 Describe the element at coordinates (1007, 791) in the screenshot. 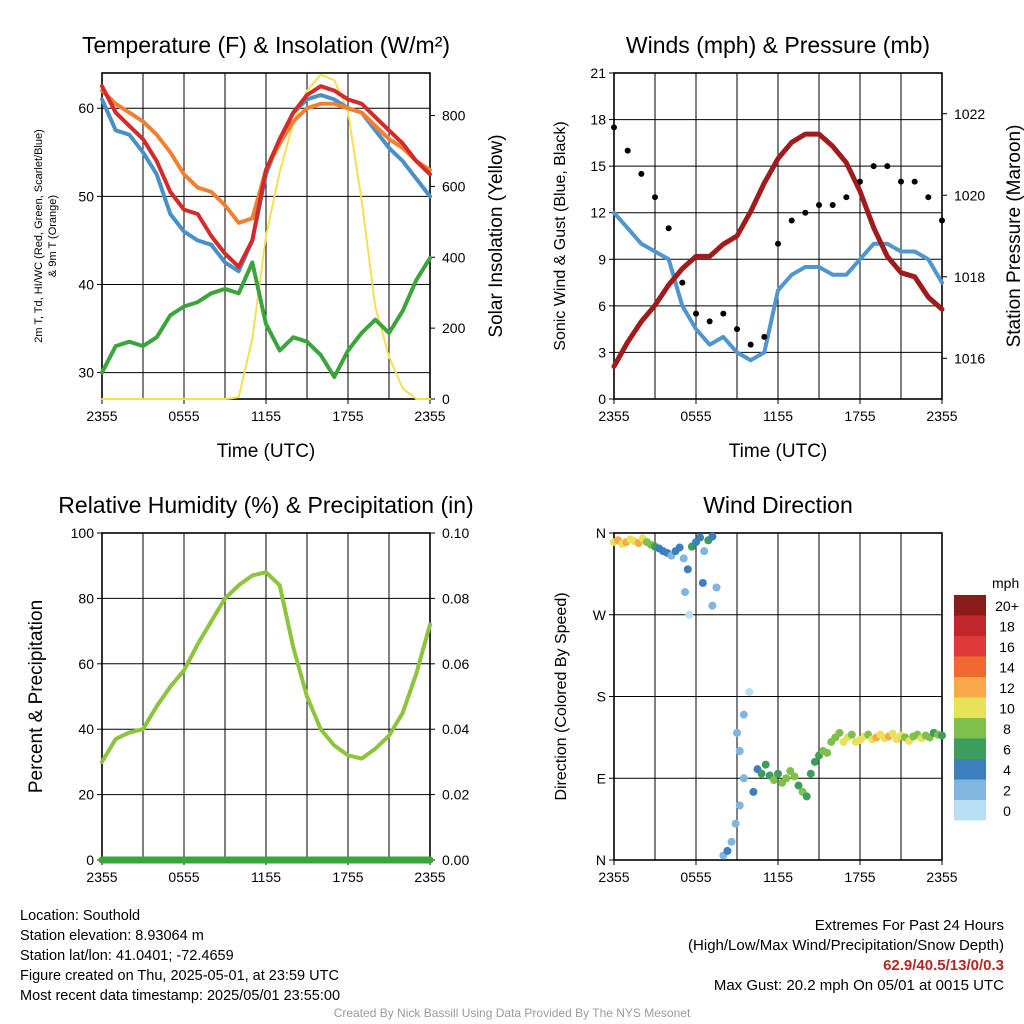

I see `legend-label: 2` at that location.